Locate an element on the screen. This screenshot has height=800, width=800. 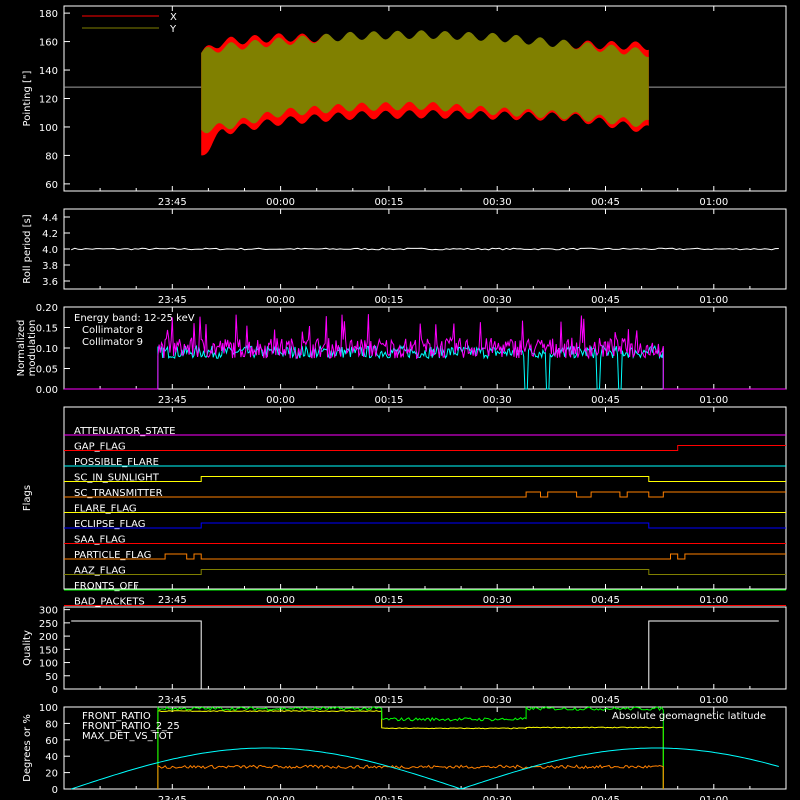
y-tick-label: 200 is located at coordinates (48, 637).